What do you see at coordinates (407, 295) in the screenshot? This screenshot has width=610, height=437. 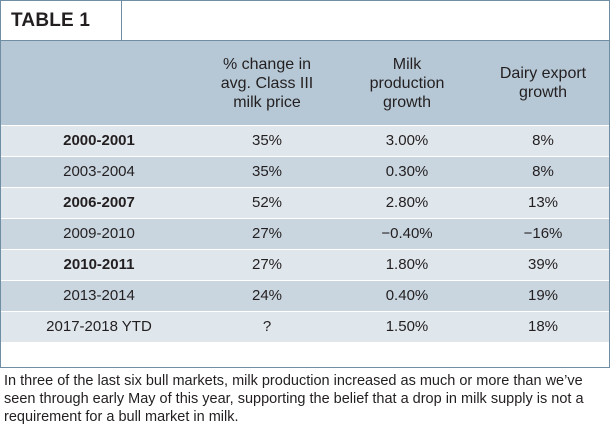 I see `row-milk-growth: 0.40%` at bounding box center [407, 295].